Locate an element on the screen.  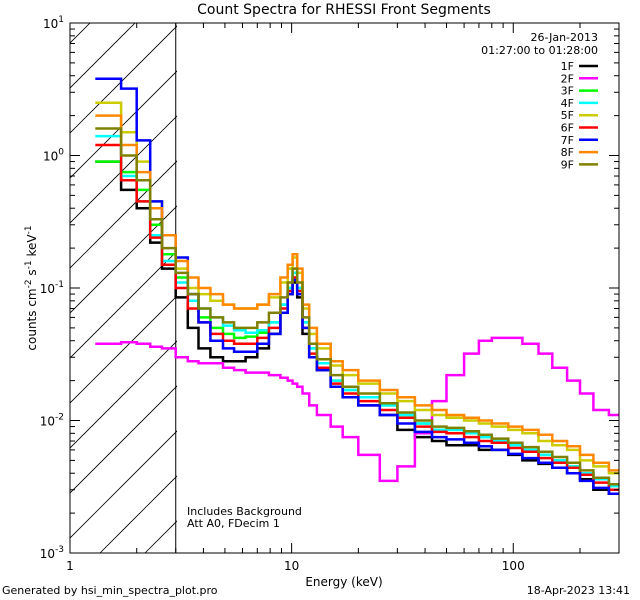
y-axis-label-part1: counts cm is located at coordinates (32, 319).